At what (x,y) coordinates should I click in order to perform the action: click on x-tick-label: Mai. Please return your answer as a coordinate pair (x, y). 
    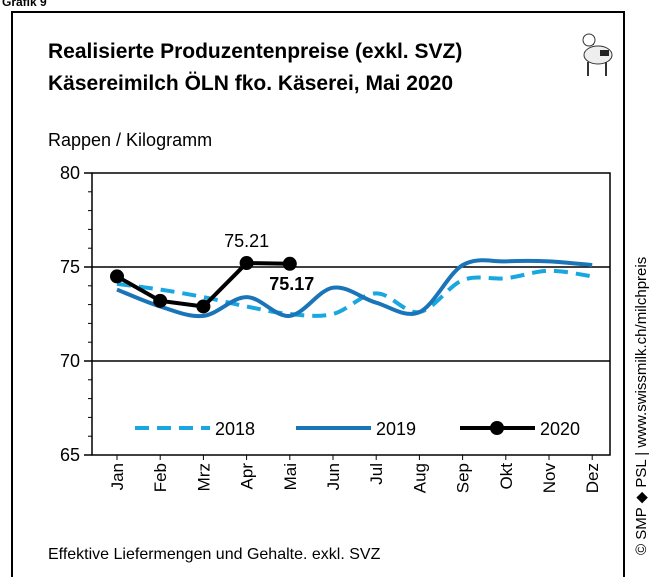
    Looking at the image, I should click on (290, 476).